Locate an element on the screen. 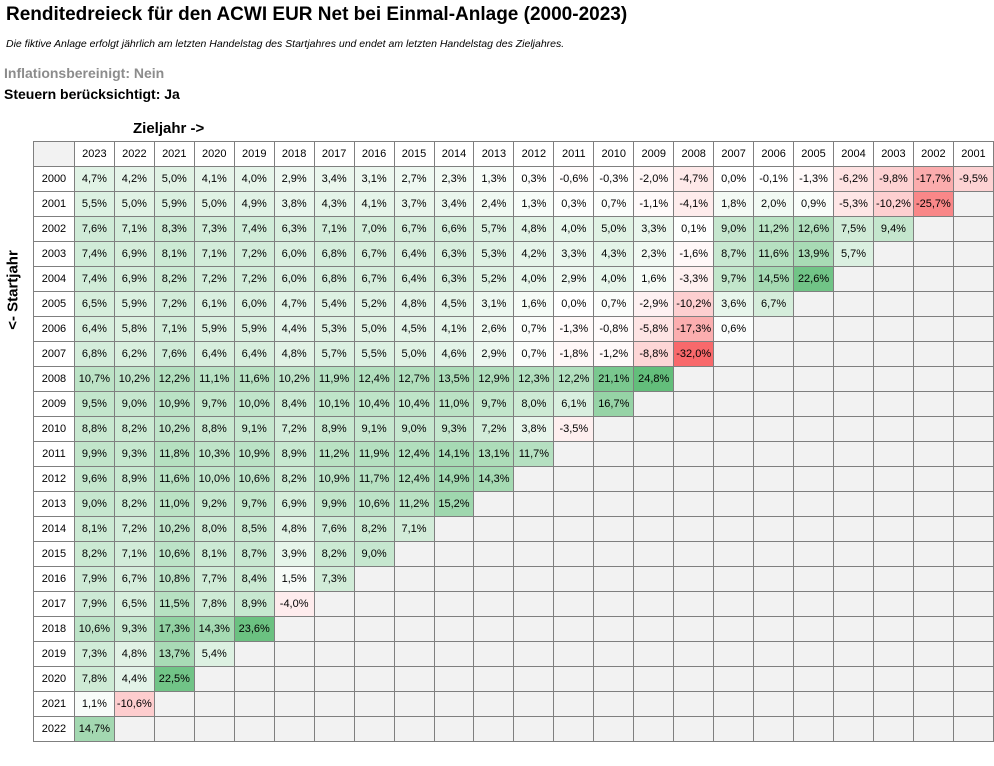  return-cell: 7,2% is located at coordinates (134, 529).